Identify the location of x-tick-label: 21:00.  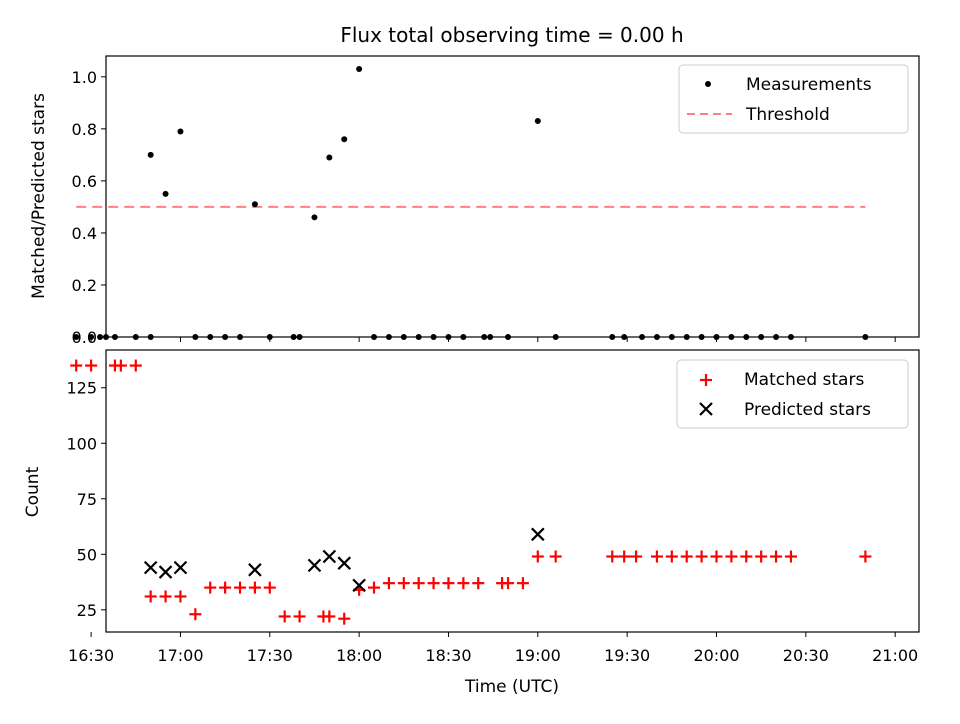
(895, 655).